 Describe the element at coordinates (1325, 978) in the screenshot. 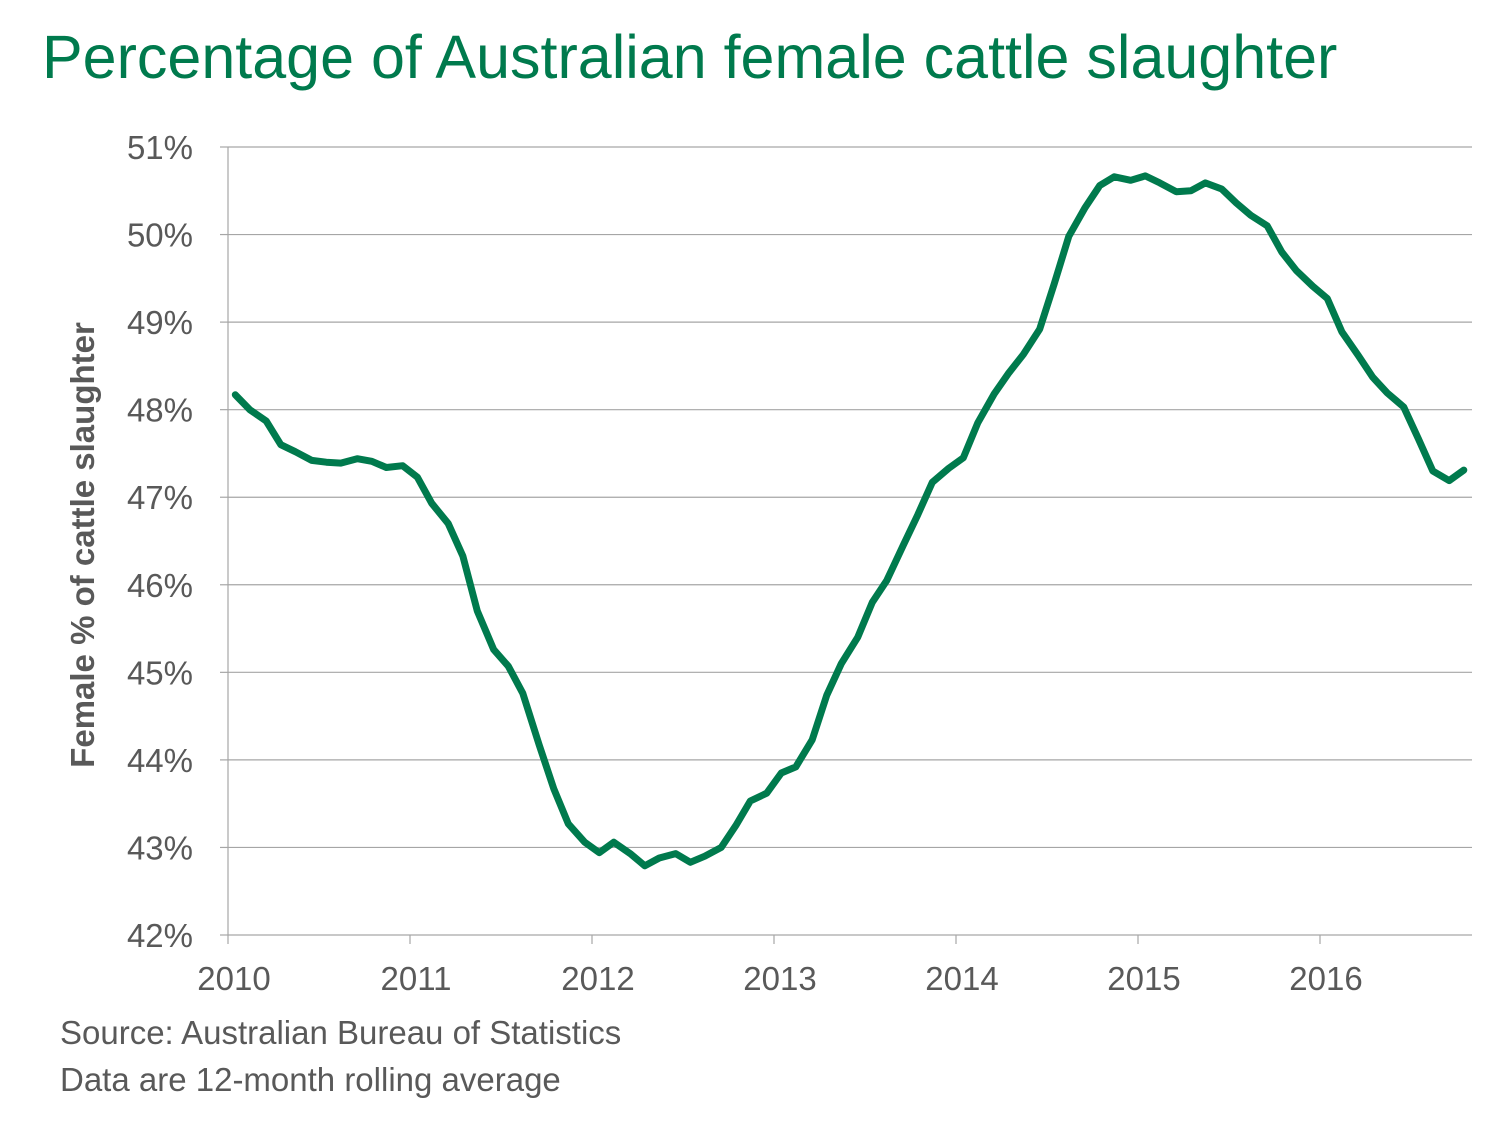

I see `x-tick-label: 2016` at that location.